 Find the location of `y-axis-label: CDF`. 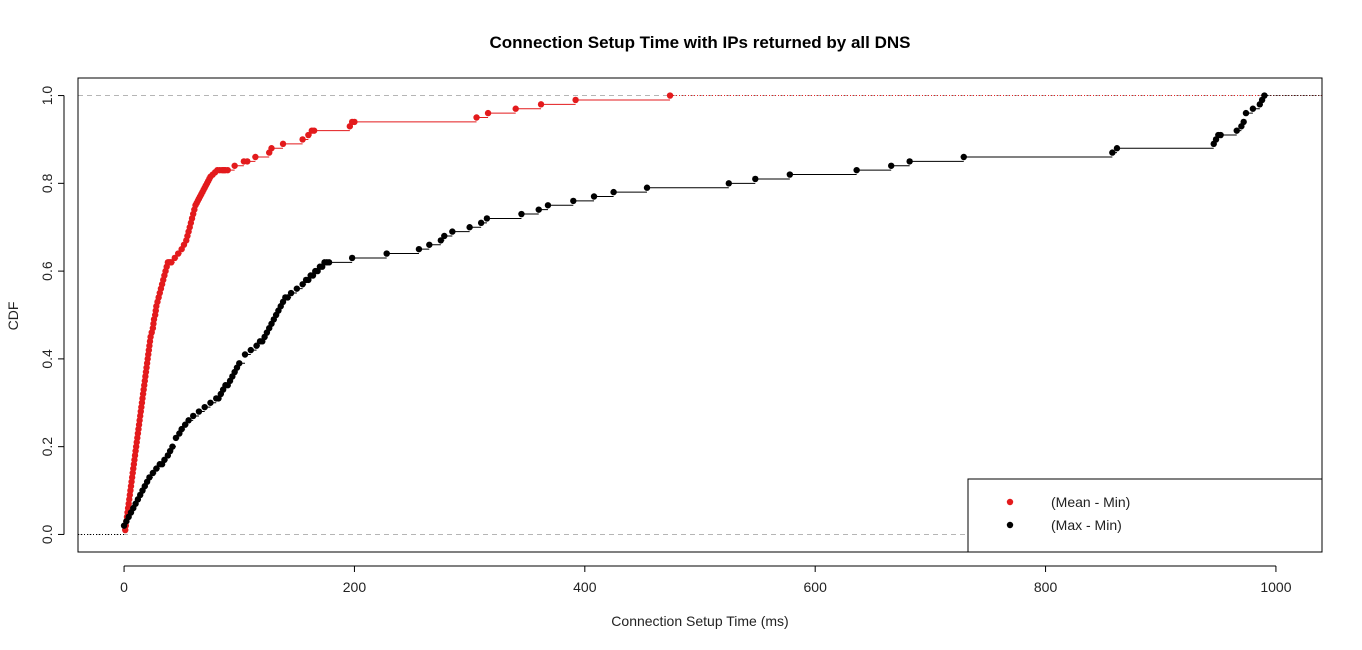

y-axis-label: CDF is located at coordinates (13, 316).